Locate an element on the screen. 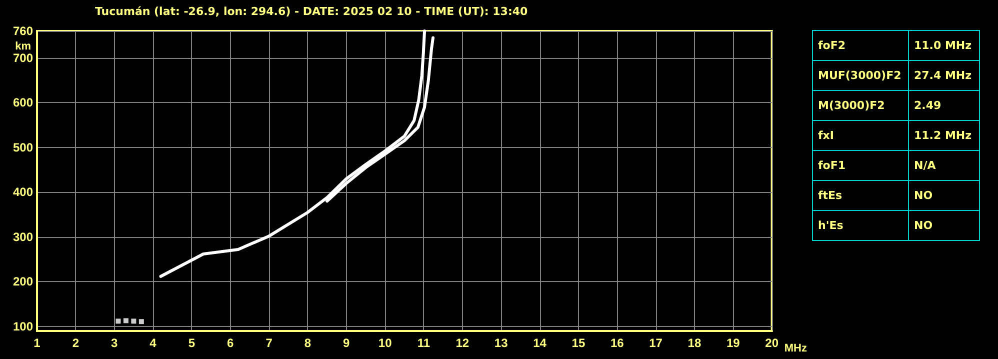 Image resolution: width=998 pixels, height=359 pixels. x-tick-label: 13 is located at coordinates (501, 343).